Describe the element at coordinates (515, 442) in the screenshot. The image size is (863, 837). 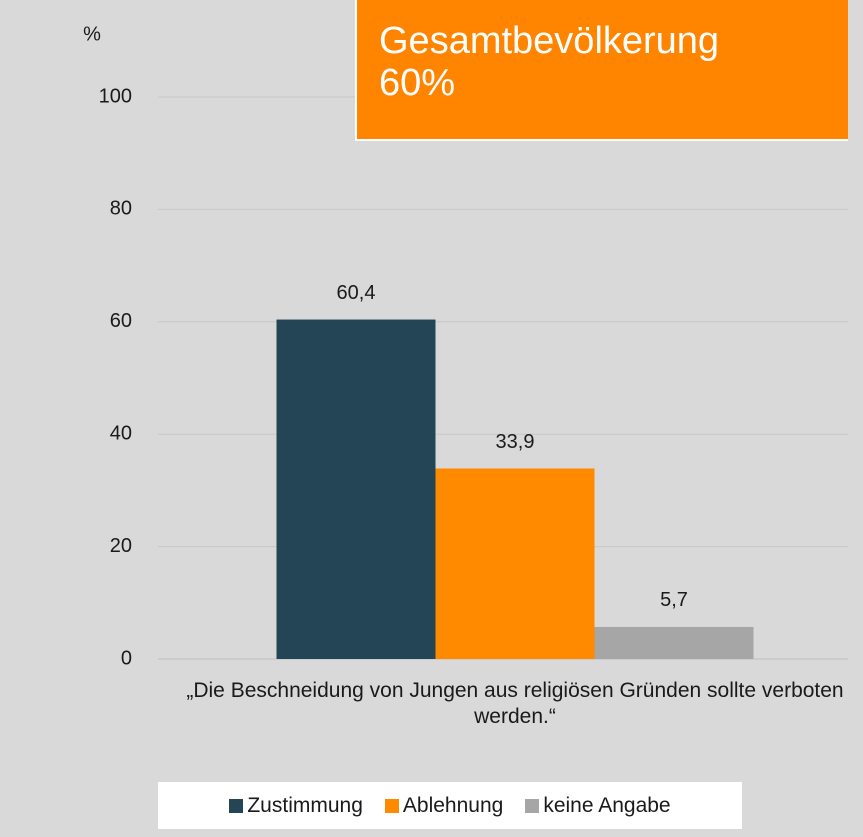
I see `data-label: 33,9` at that location.